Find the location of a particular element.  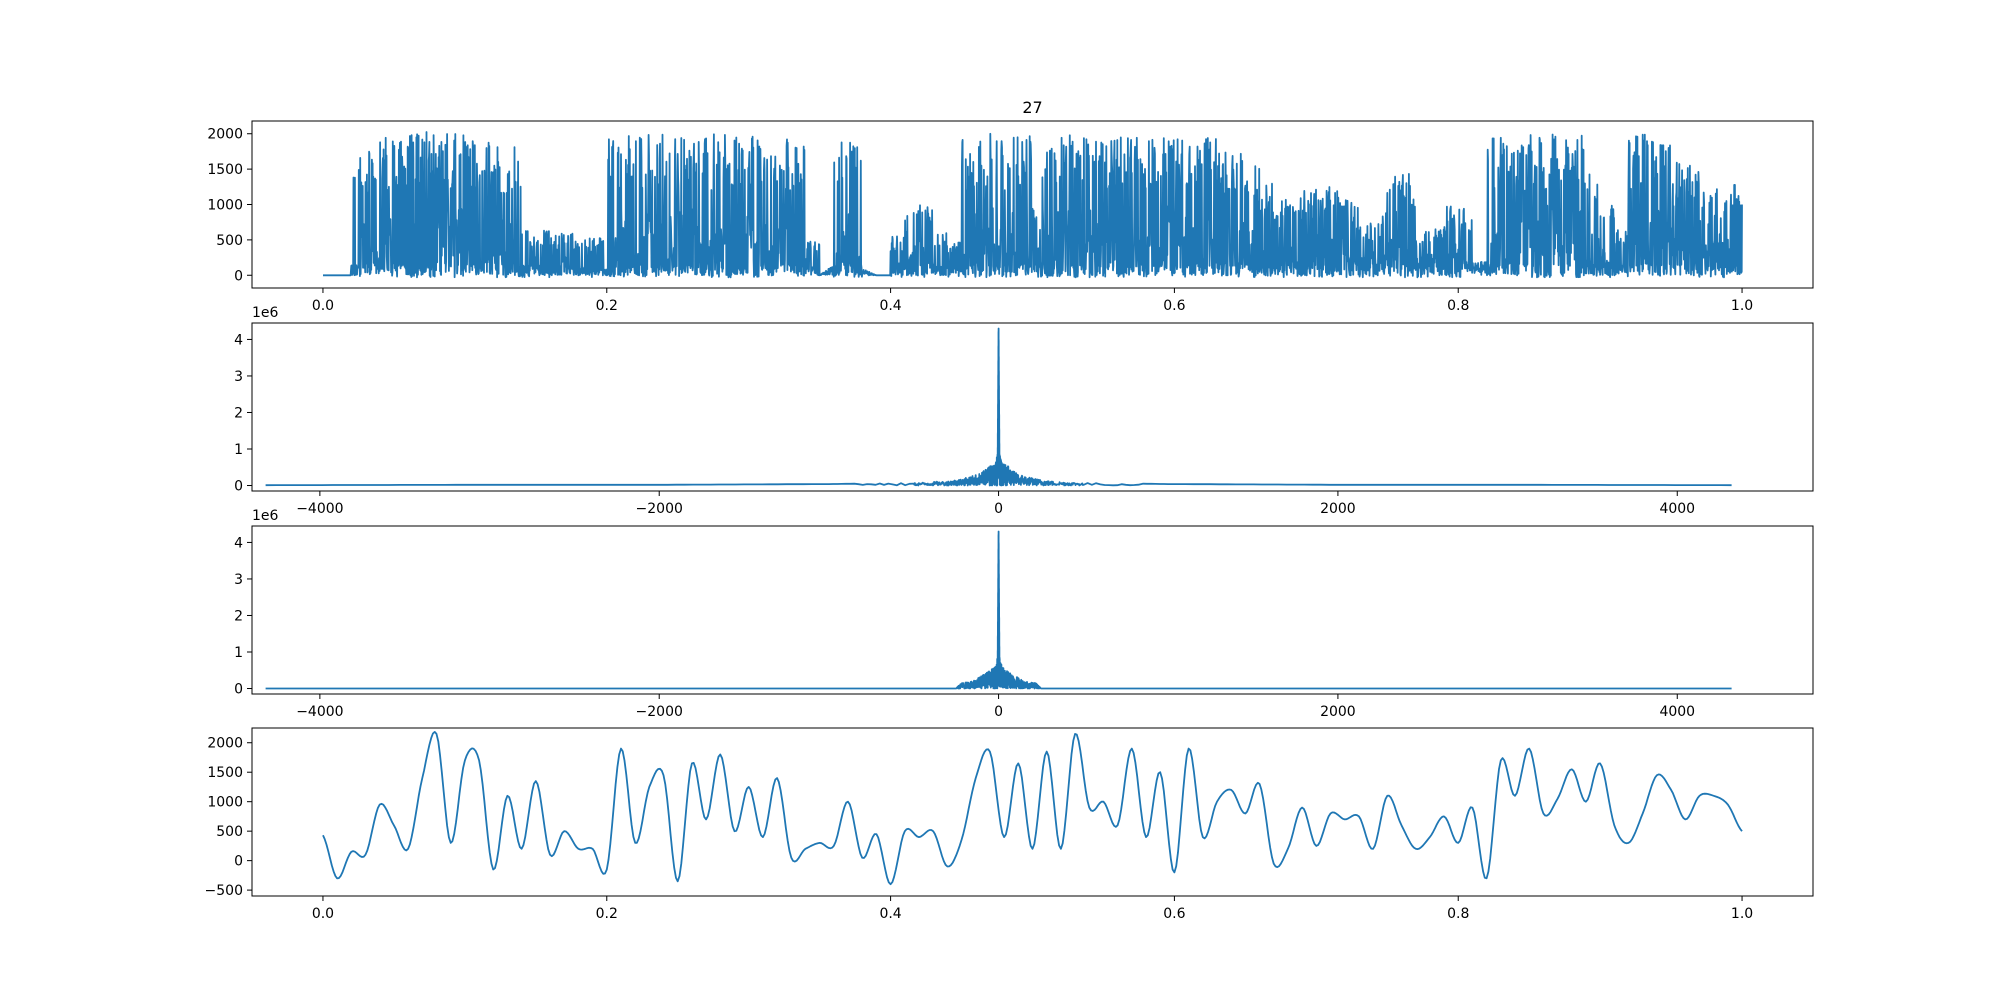

figure-title: 27 is located at coordinates (1032, 107).